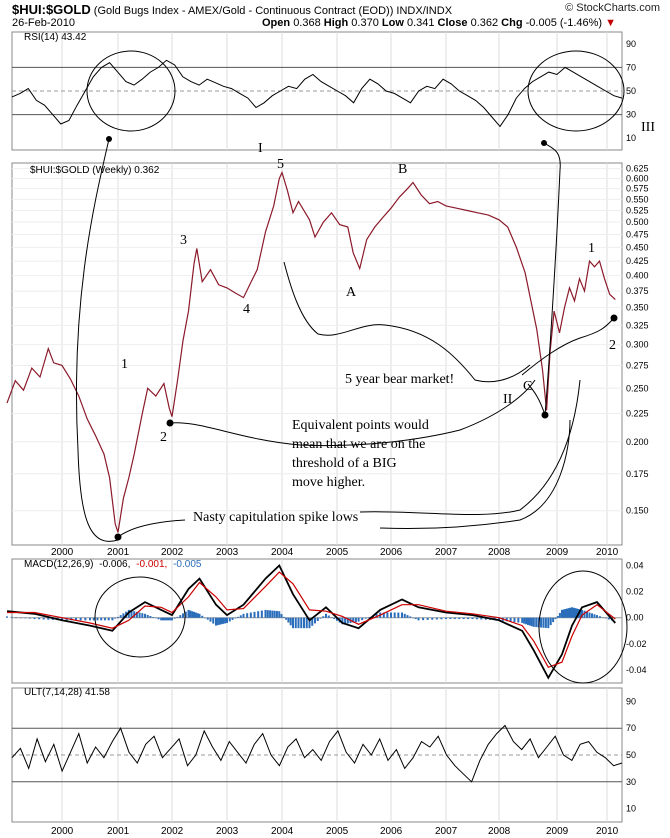 The height and width of the screenshot is (838, 670). What do you see at coordinates (131, 91) in the screenshot?
I see `rsi-circle-left` at bounding box center [131, 91].